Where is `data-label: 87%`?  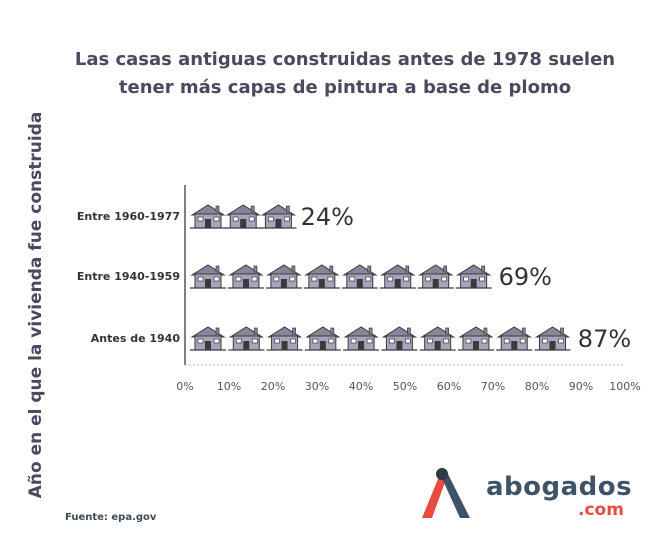 data-label: 87% is located at coordinates (604, 339).